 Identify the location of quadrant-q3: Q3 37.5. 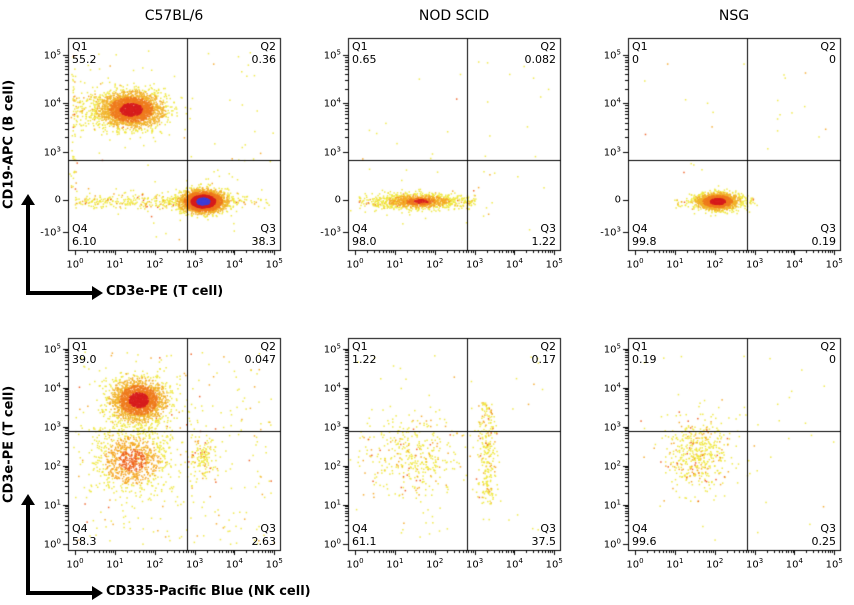
(544, 535).